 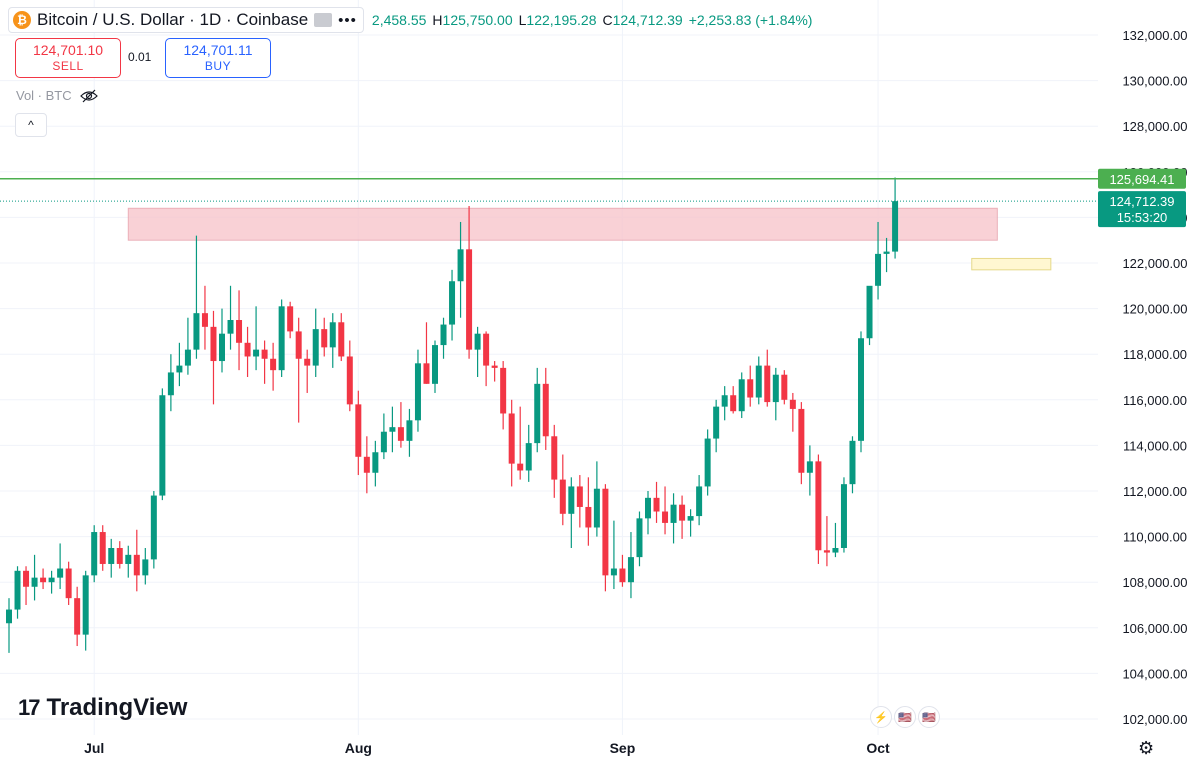 What do you see at coordinates (31, 125) in the screenshot?
I see `collapse-legend-button: ^` at bounding box center [31, 125].